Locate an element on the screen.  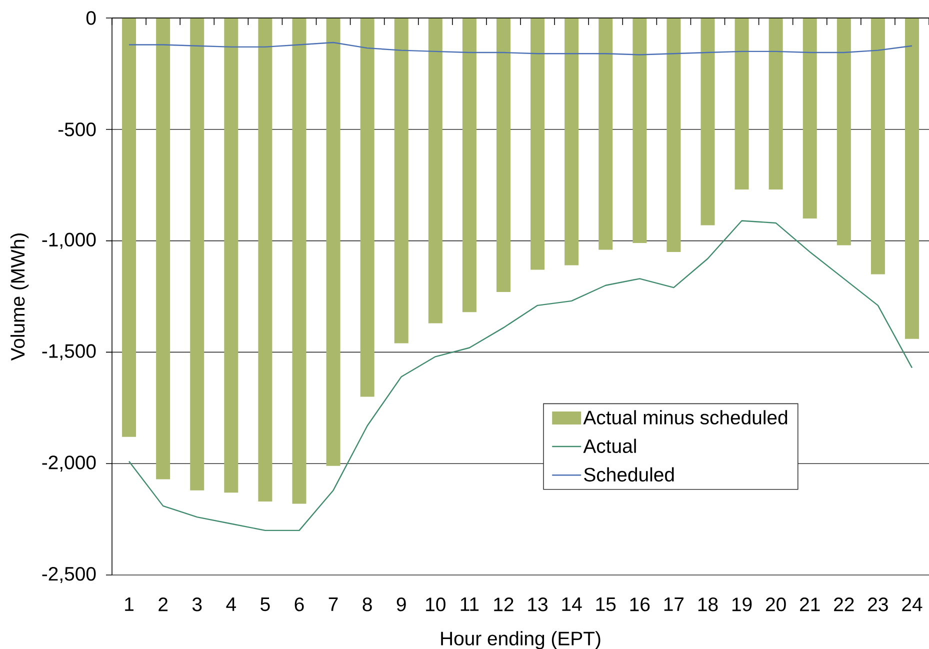
x-tick-label: 14 is located at coordinates (572, 604).